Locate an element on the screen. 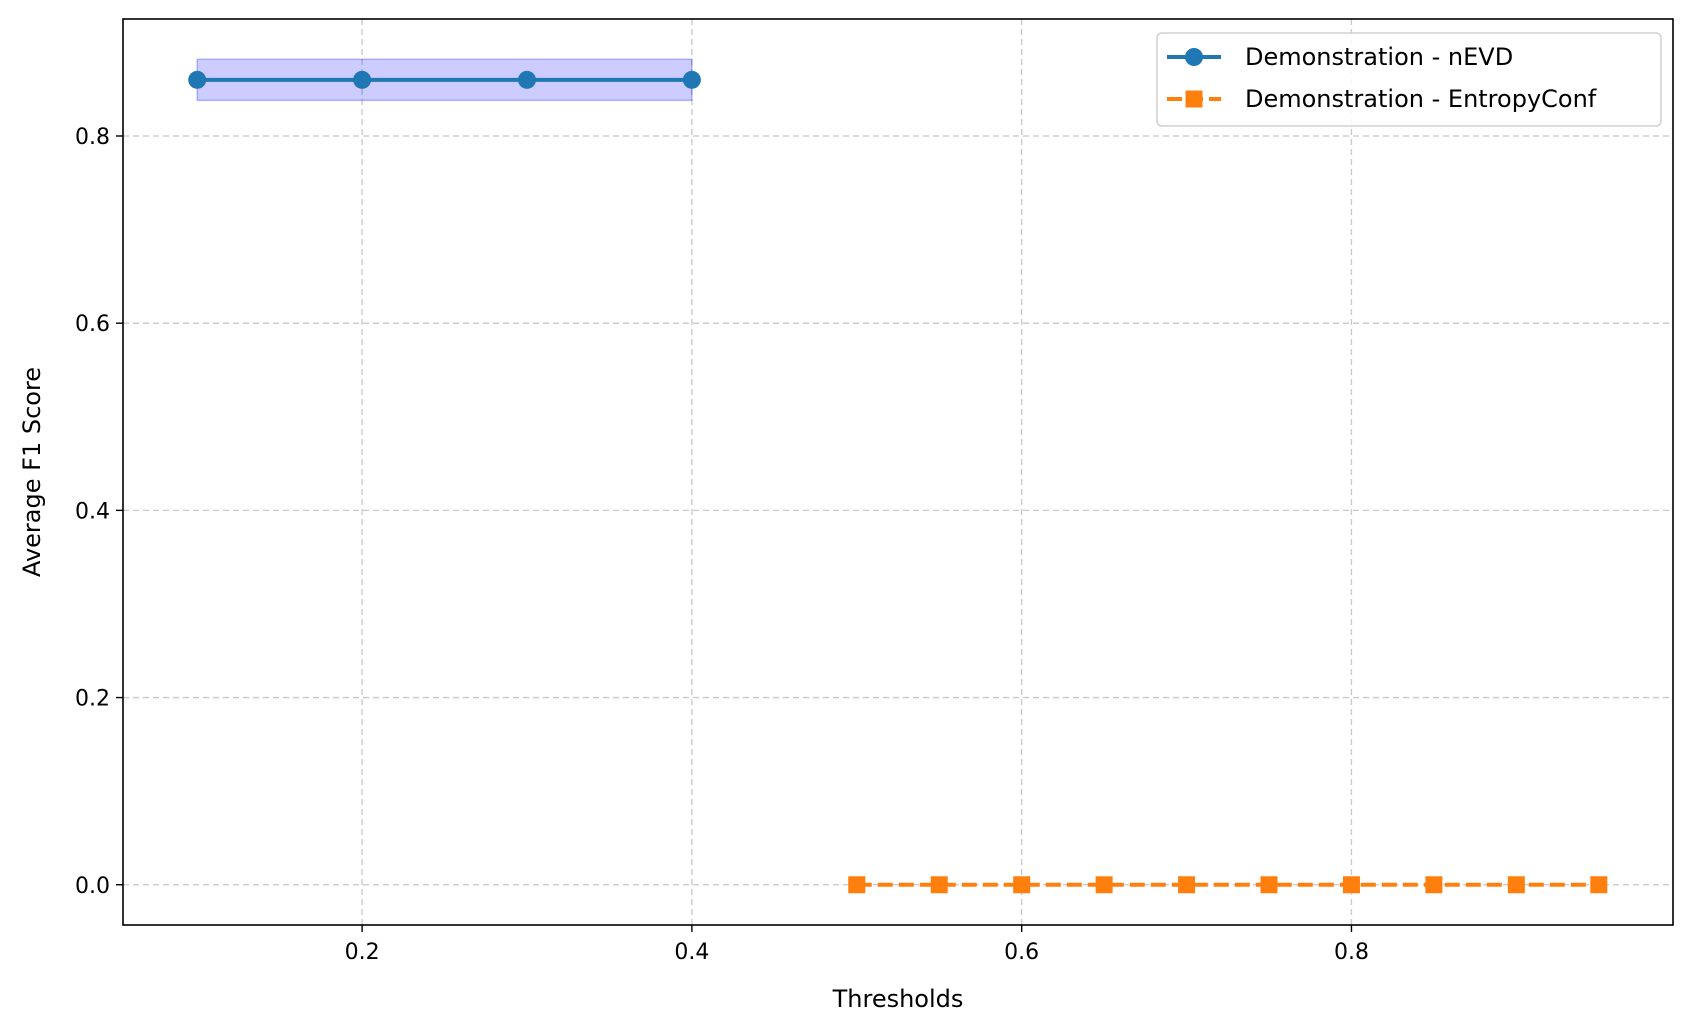 The width and height of the screenshot is (1692, 1032). x-tick-label: 0.8 is located at coordinates (1351, 952).